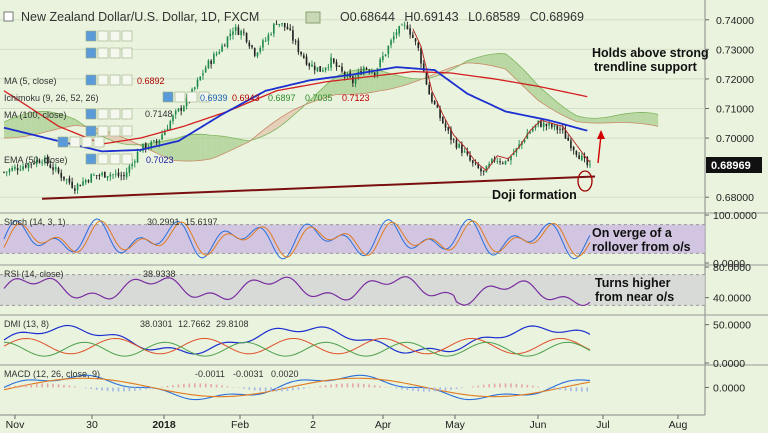 The image size is (768, 433). What do you see at coordinates (36, 160) in the screenshot?
I see `legend-ema-label: EMA (50, close)` at bounding box center [36, 160].